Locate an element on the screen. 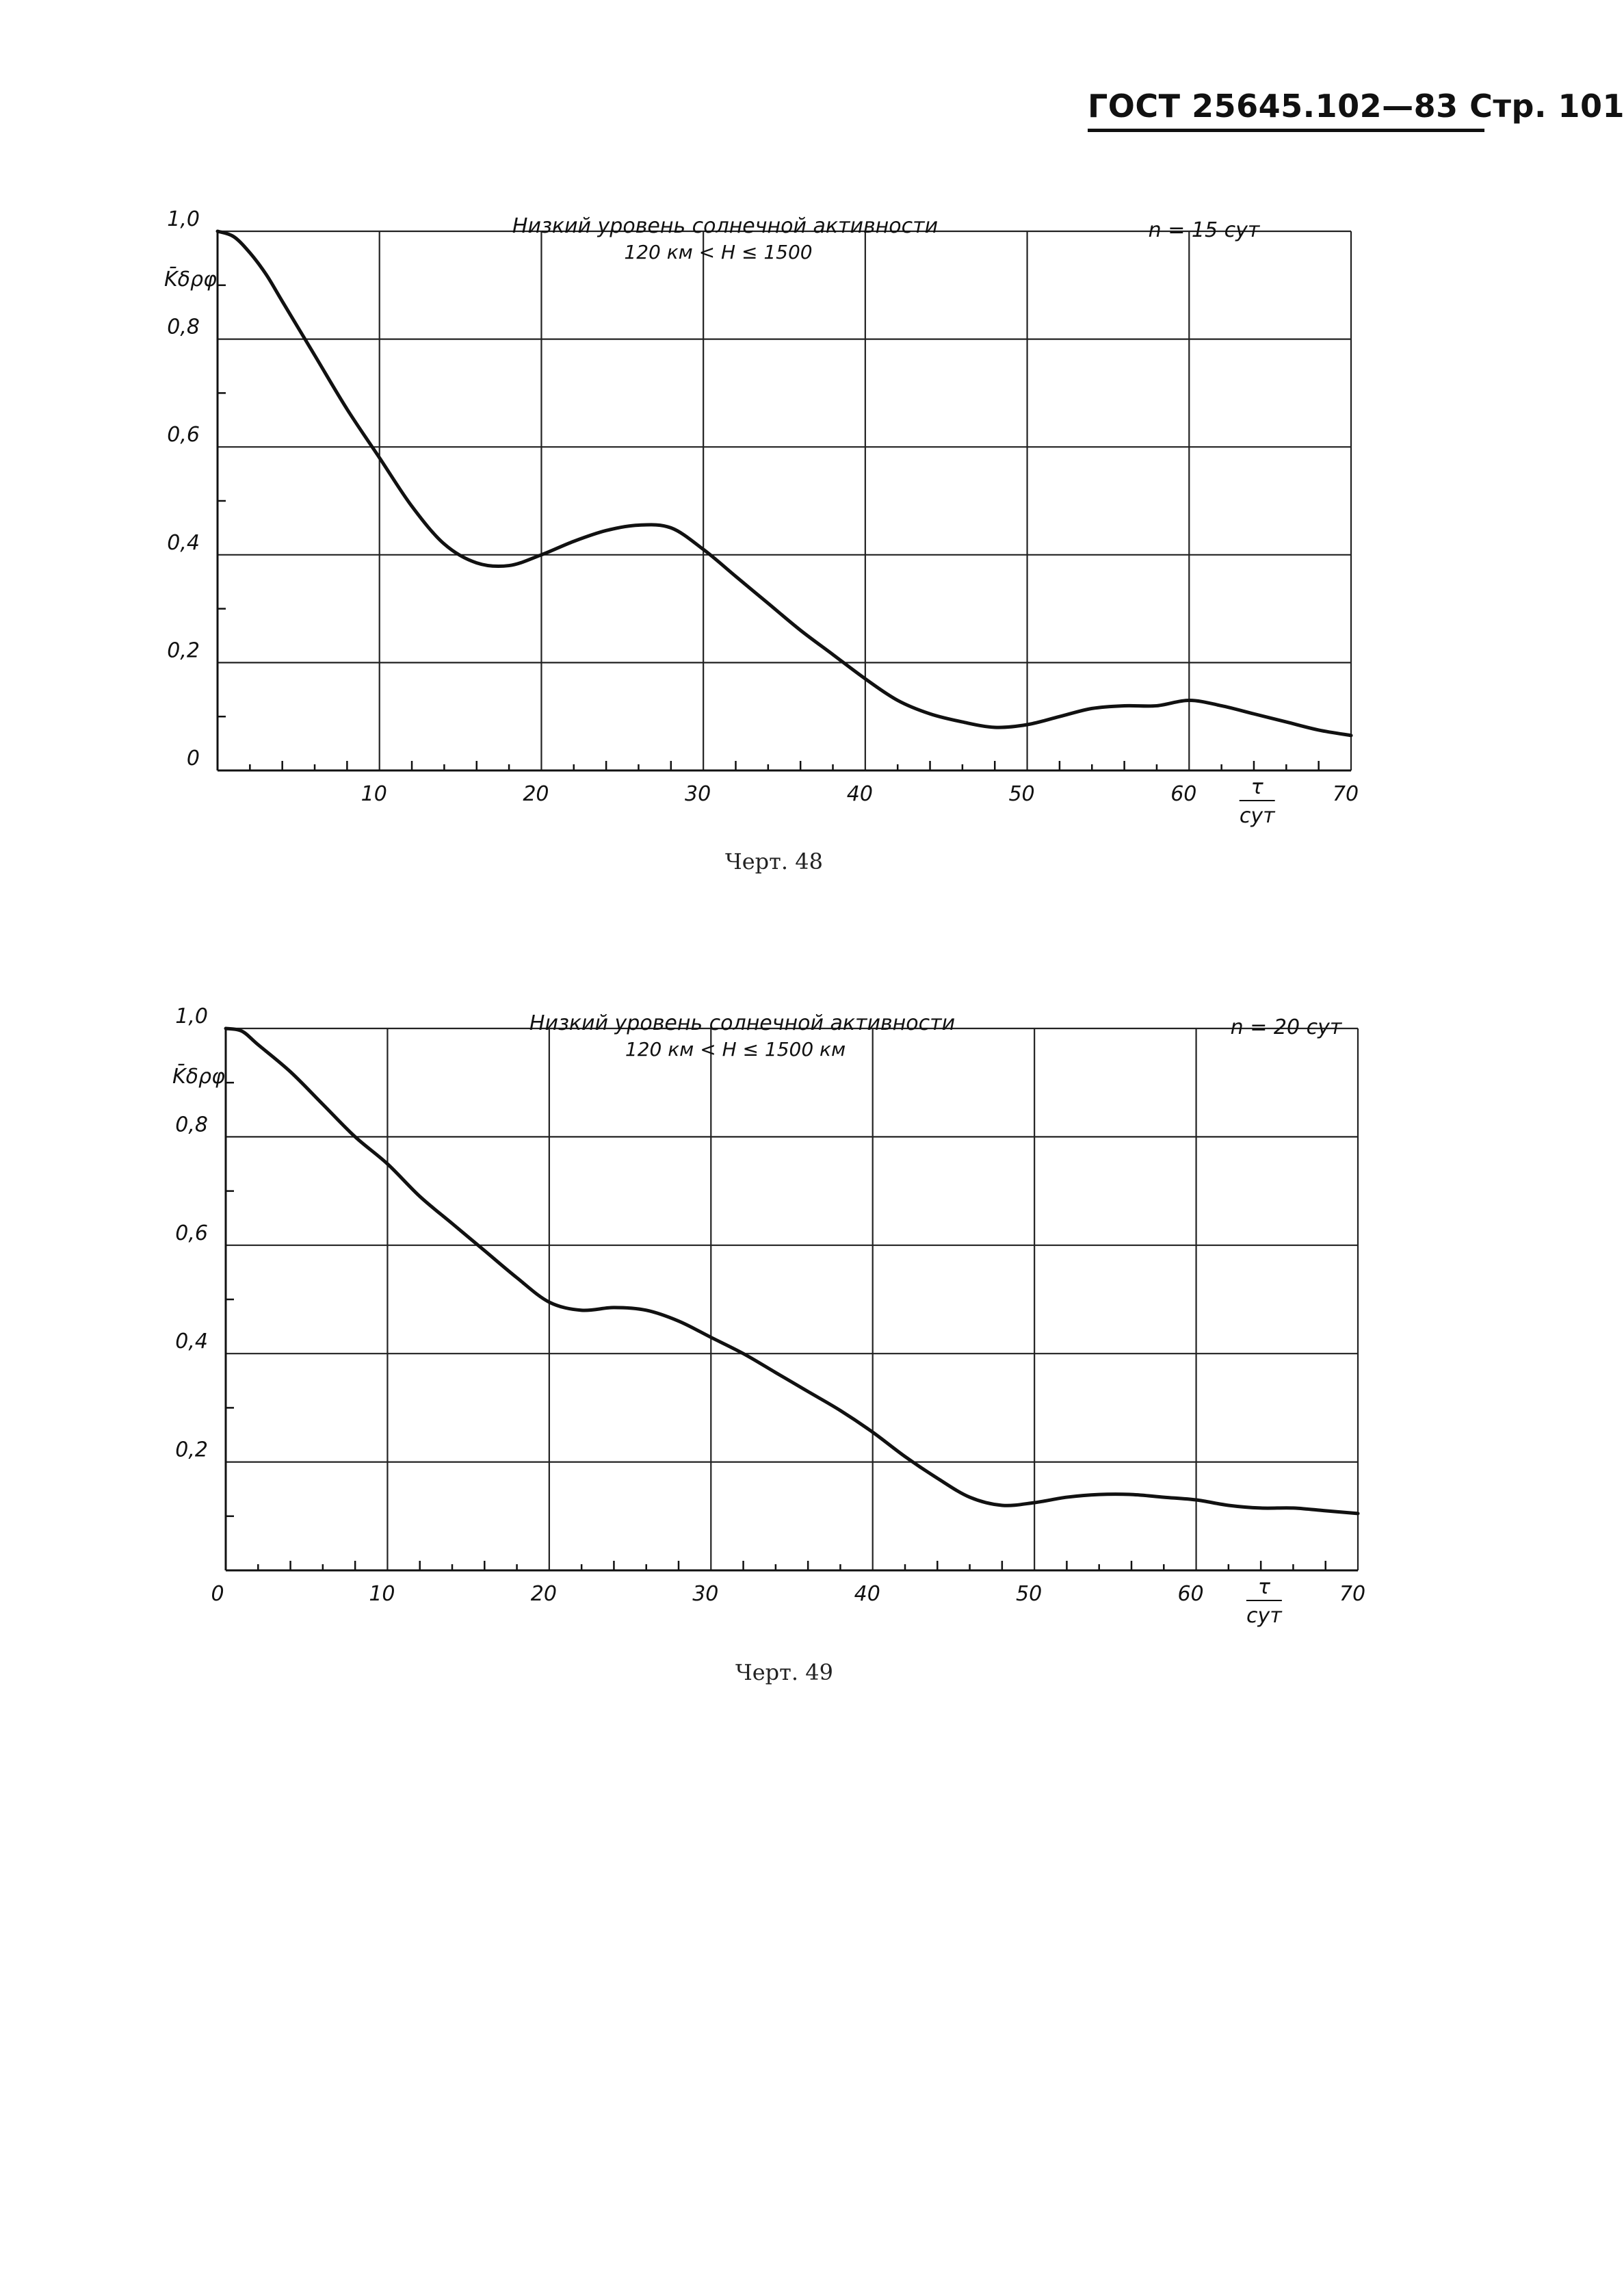 Image resolution: width=1624 pixels, height=2282 pixels. n-label: n = 20 сут is located at coordinates (1287, 1027).